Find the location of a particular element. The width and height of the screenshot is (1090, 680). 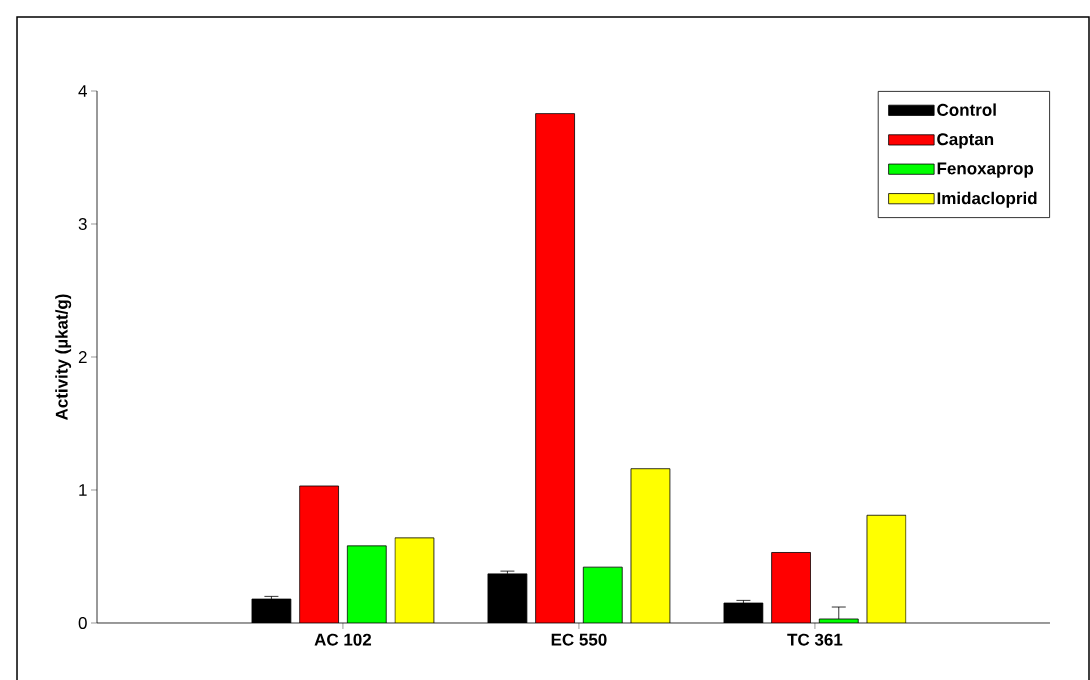

x-tick-label: AC 102 is located at coordinates (343, 639).